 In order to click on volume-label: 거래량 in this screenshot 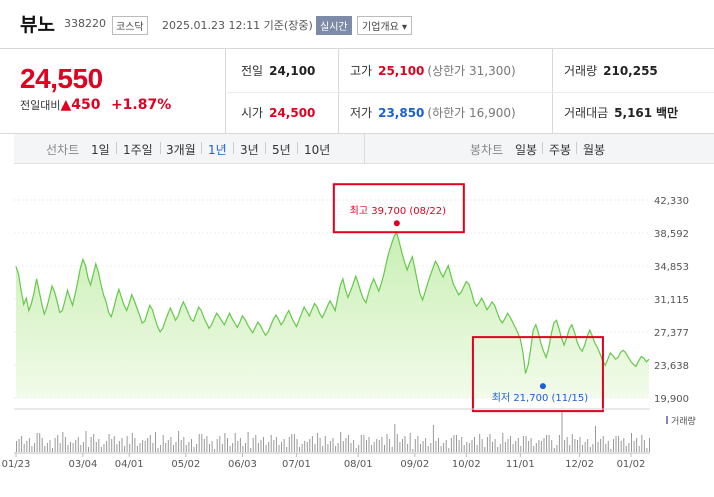, I will do `click(581, 71)`.